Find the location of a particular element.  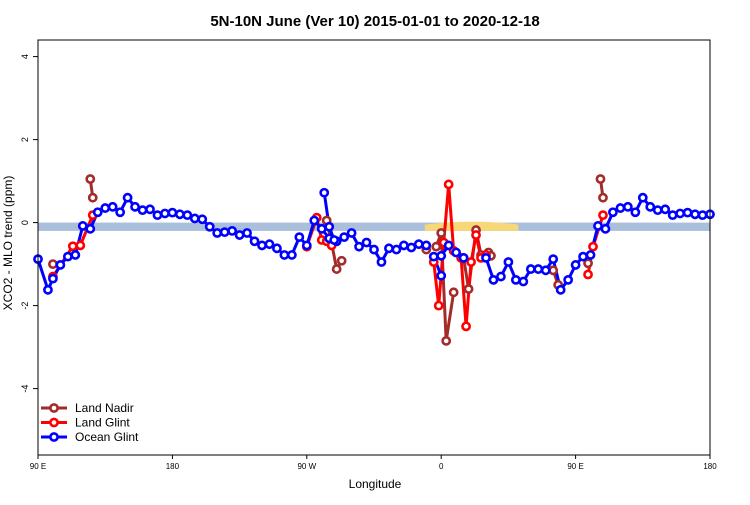

x-tick-label-0: 90 E is located at coordinates (38, 466).